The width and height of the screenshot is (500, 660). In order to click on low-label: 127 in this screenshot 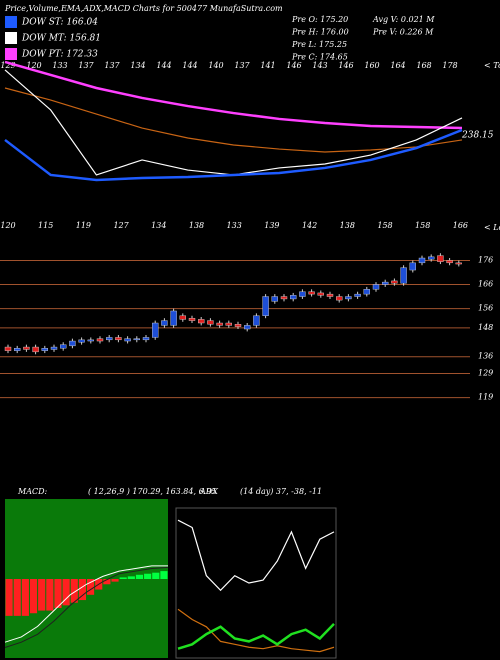, I will do `click(121, 225)`.